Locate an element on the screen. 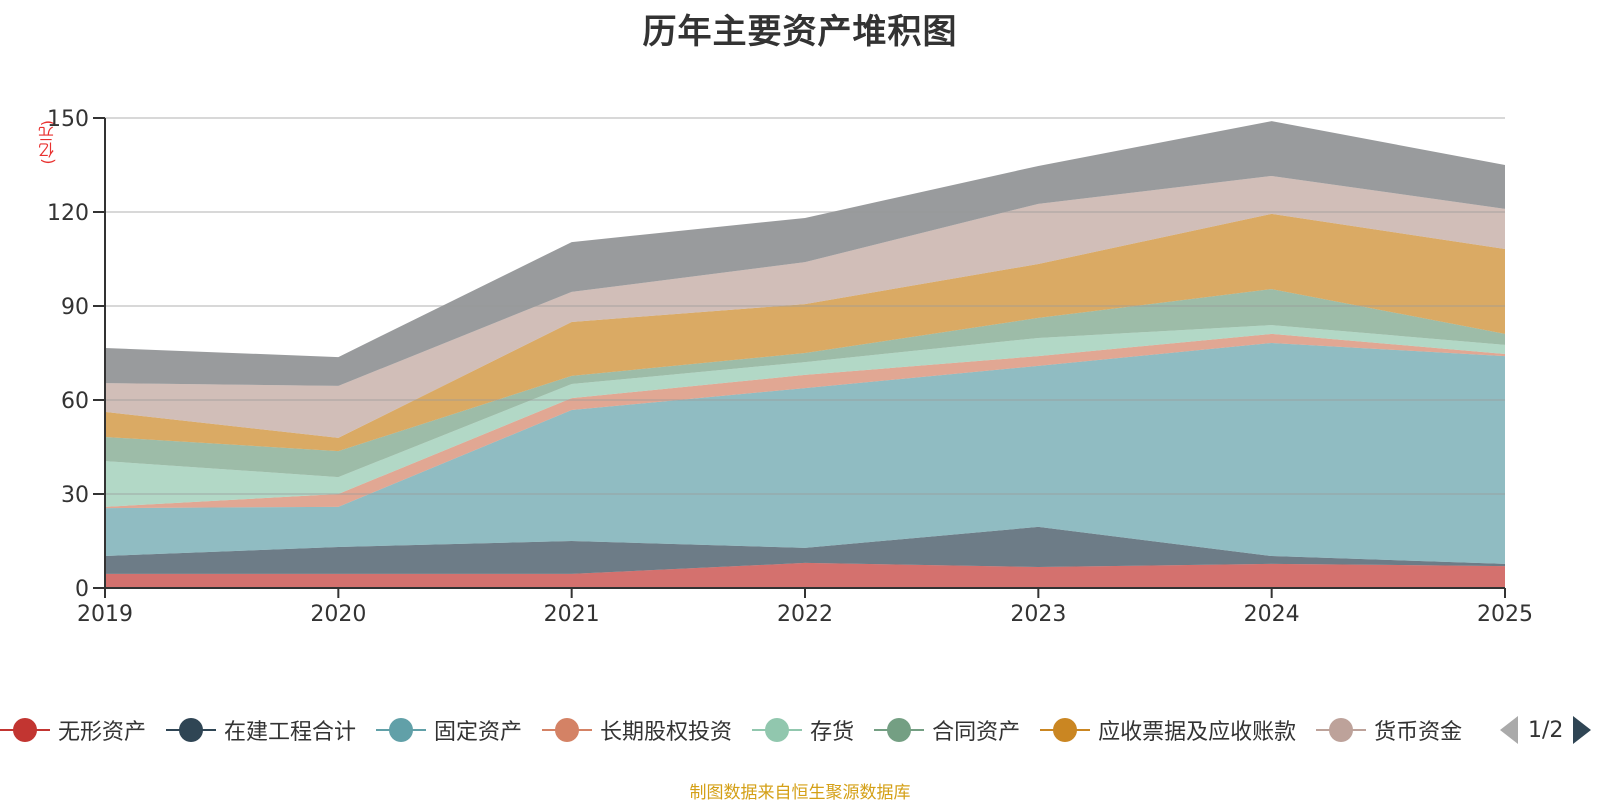 The width and height of the screenshot is (1600, 803). y-tick-label: 60 is located at coordinates (75, 401).